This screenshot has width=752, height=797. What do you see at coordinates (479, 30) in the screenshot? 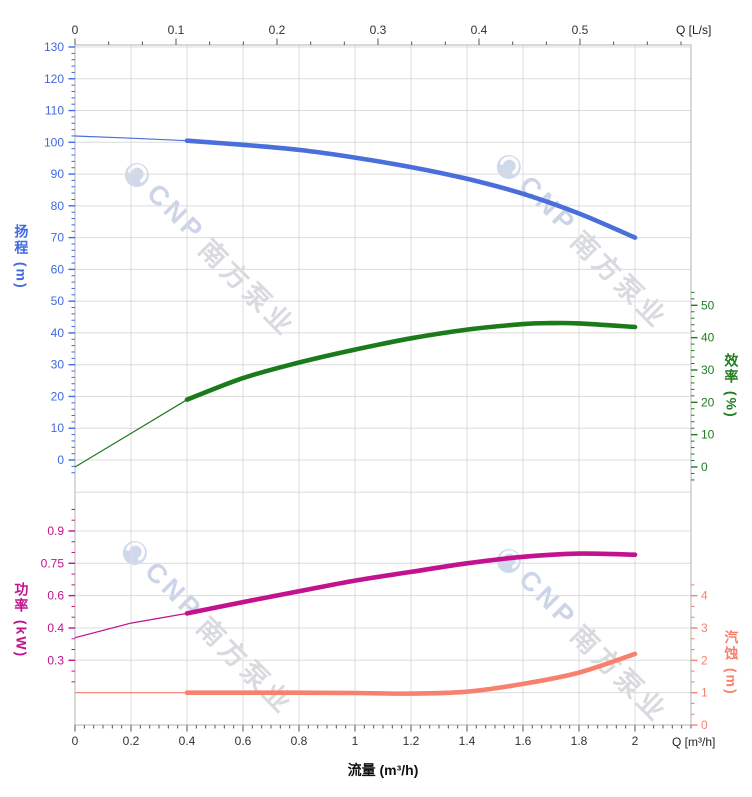
I see `top-tick-label: 0.4` at bounding box center [479, 30].